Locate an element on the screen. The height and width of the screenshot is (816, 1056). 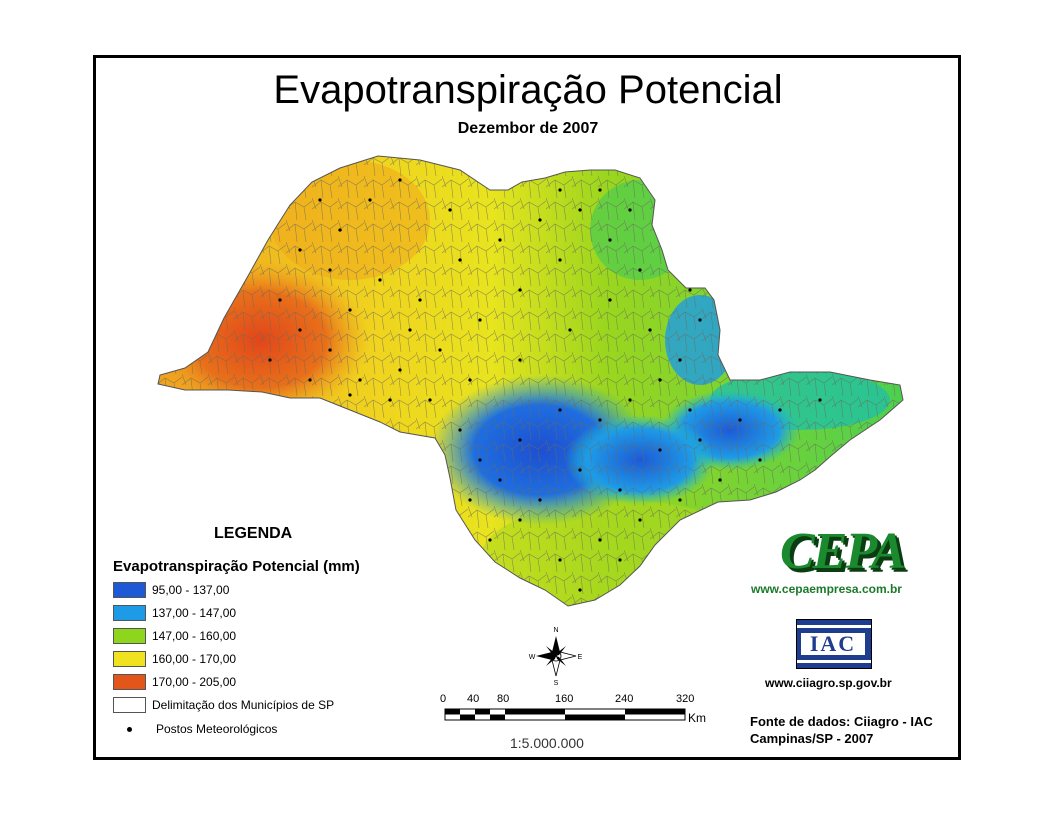
legend-item: 160,00 - 170,00 is located at coordinates (174, 659).